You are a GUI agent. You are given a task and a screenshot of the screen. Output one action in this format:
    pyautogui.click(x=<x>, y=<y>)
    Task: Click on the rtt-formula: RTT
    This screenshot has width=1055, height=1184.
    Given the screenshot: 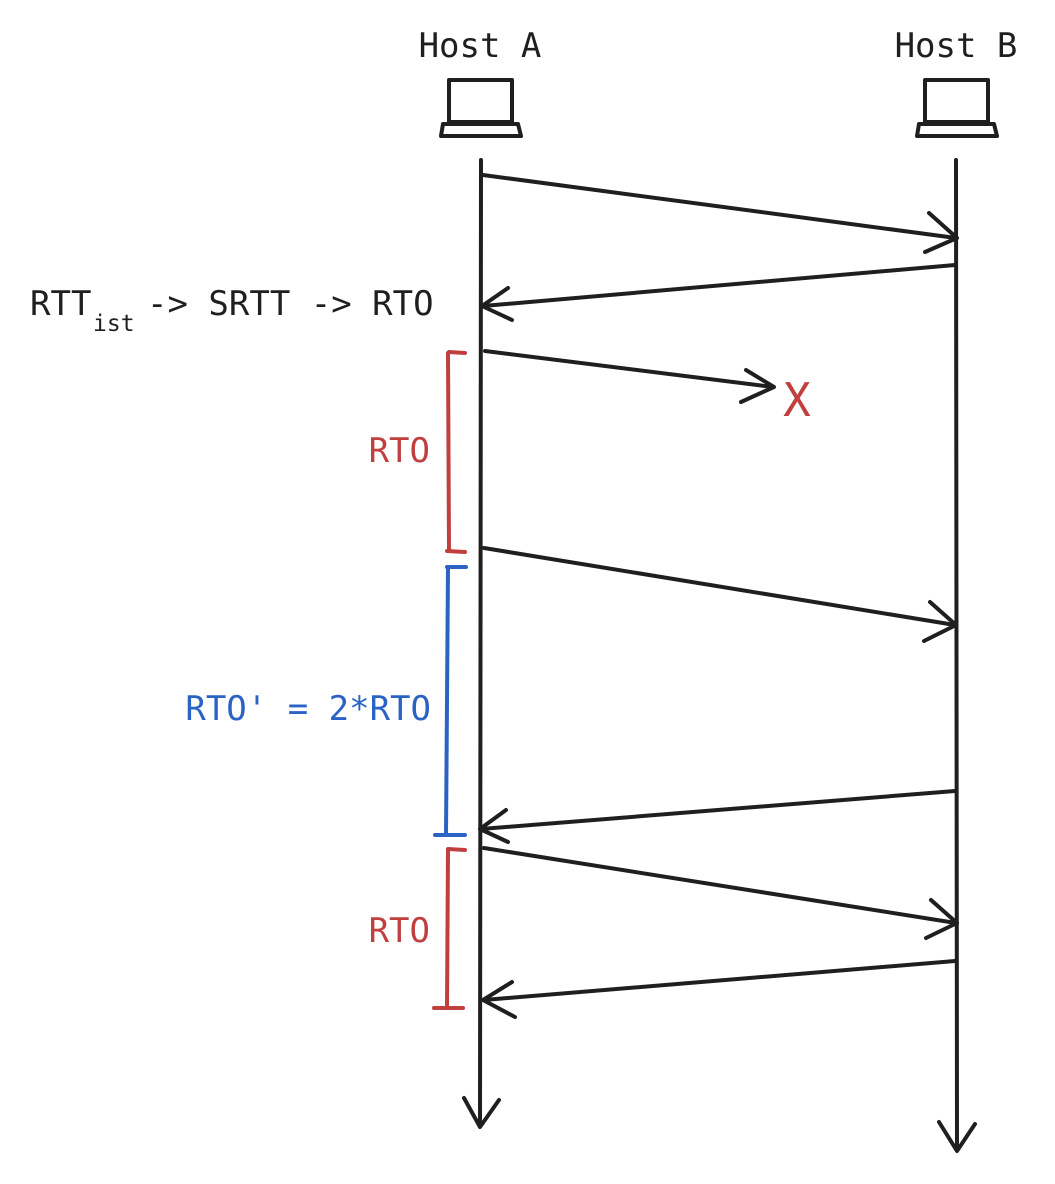 What is the action you would take?
    pyautogui.click(x=60, y=304)
    